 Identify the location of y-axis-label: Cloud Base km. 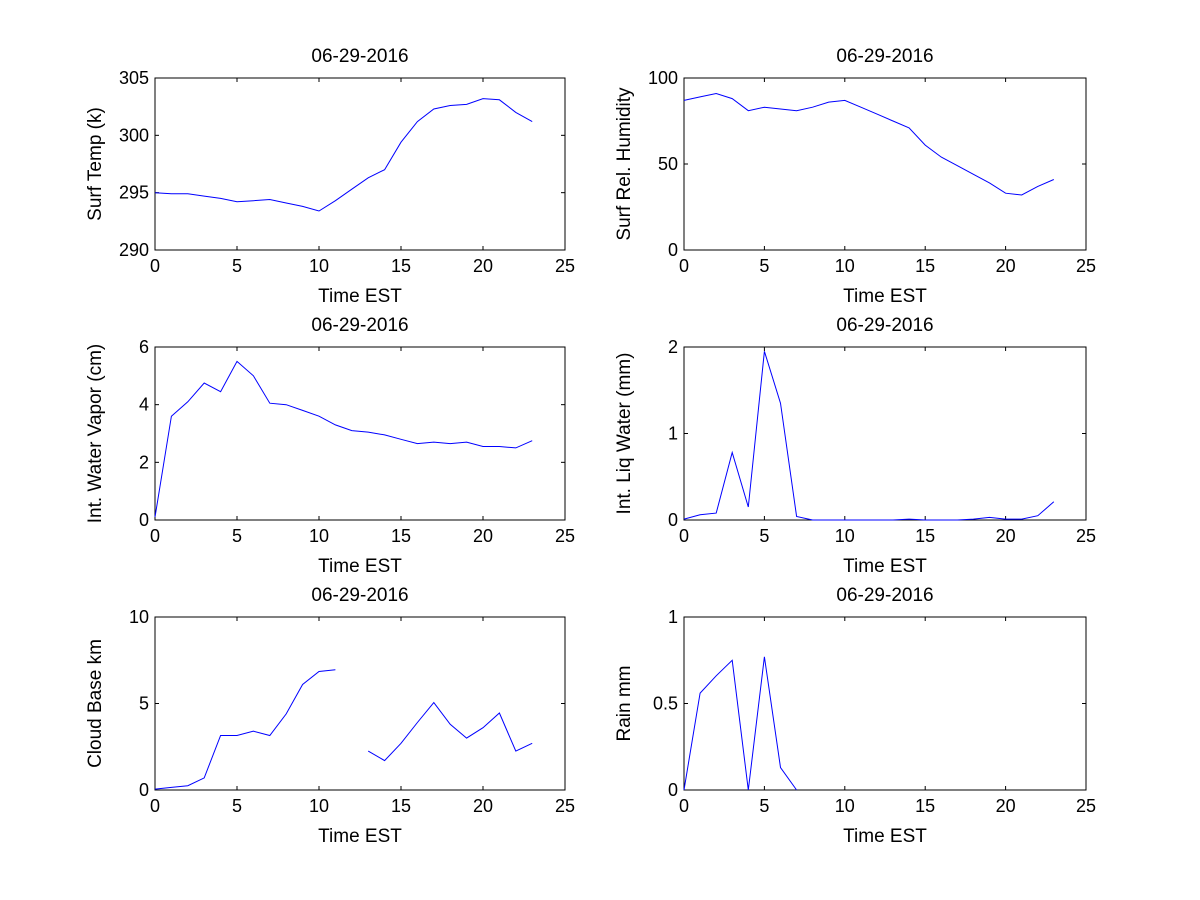
(95, 703).